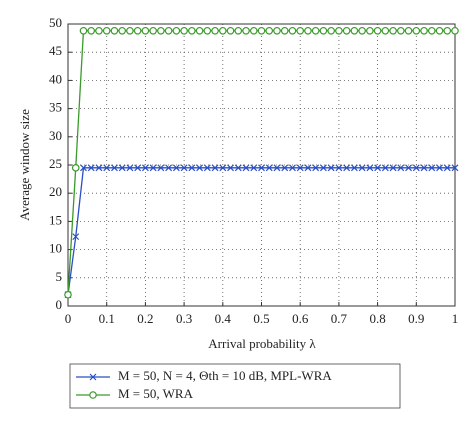  What do you see at coordinates (225, 375) in the screenshot?
I see `legend-label: M = 50, N = 4, Θth = 10 dB, MPL-WRA` at bounding box center [225, 375].